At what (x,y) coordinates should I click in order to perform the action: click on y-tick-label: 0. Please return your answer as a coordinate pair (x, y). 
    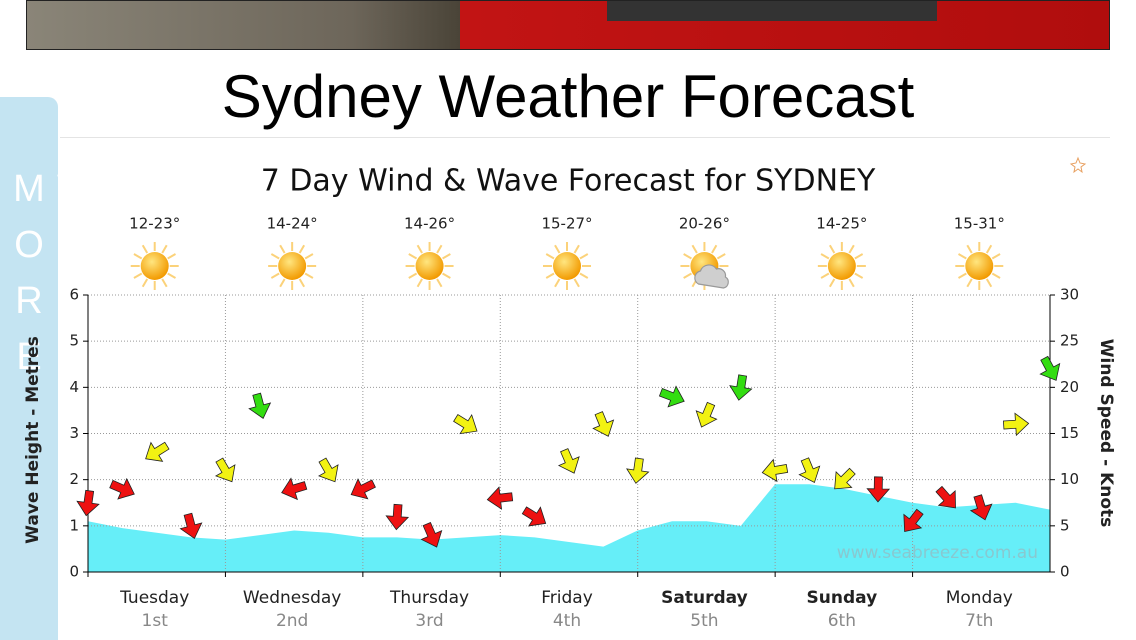
    Looking at the image, I should click on (74, 572).